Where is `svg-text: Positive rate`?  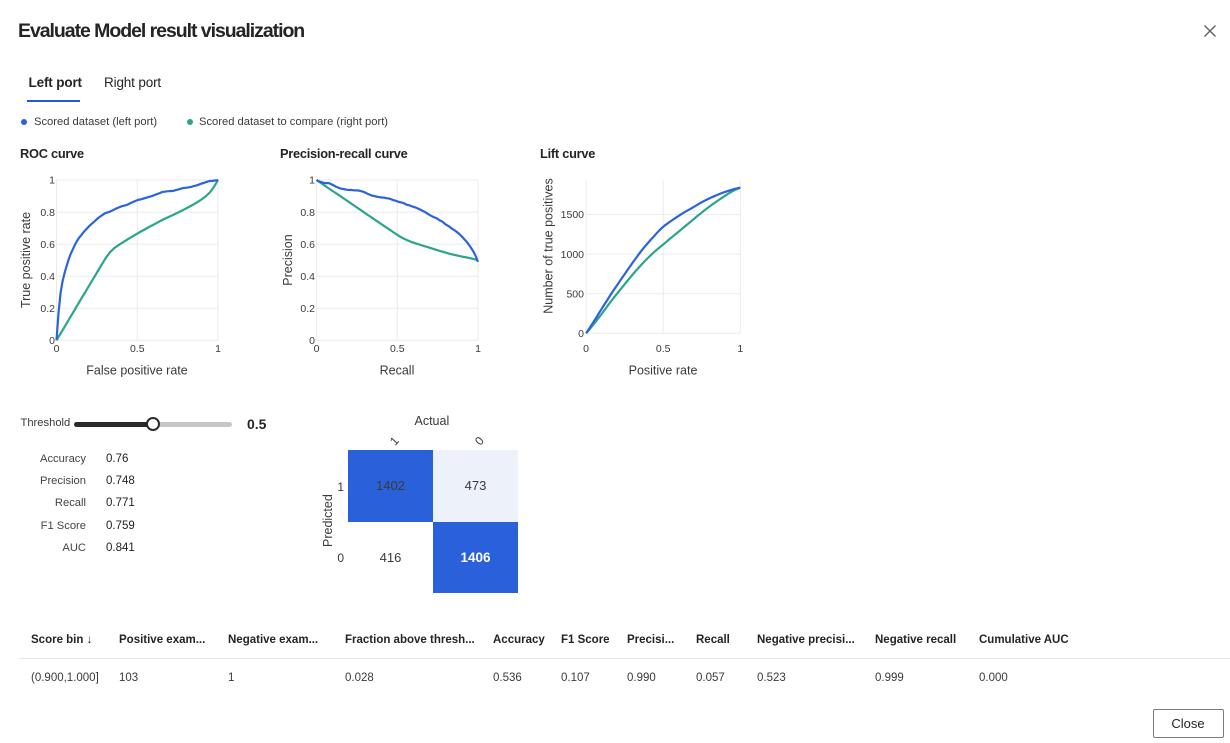 svg-text: Positive rate is located at coordinates (663, 371).